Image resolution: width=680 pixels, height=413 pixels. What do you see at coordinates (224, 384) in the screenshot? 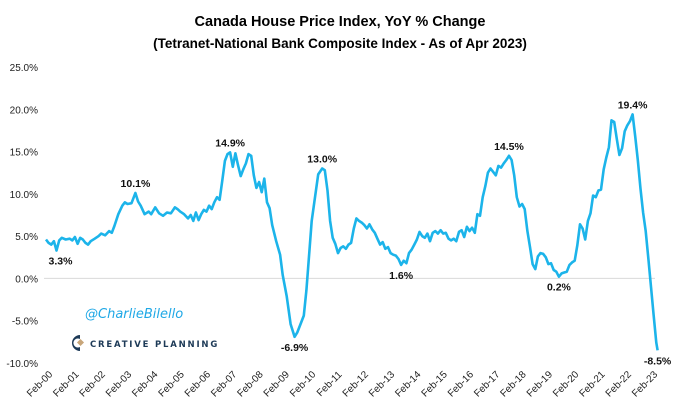
I see `x-tick-label: Feb-07` at bounding box center [224, 384].